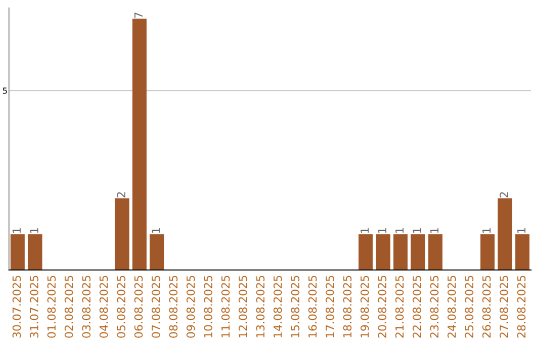  I want to click on x-tick-label: 12.08.2025, so click(243, 307).